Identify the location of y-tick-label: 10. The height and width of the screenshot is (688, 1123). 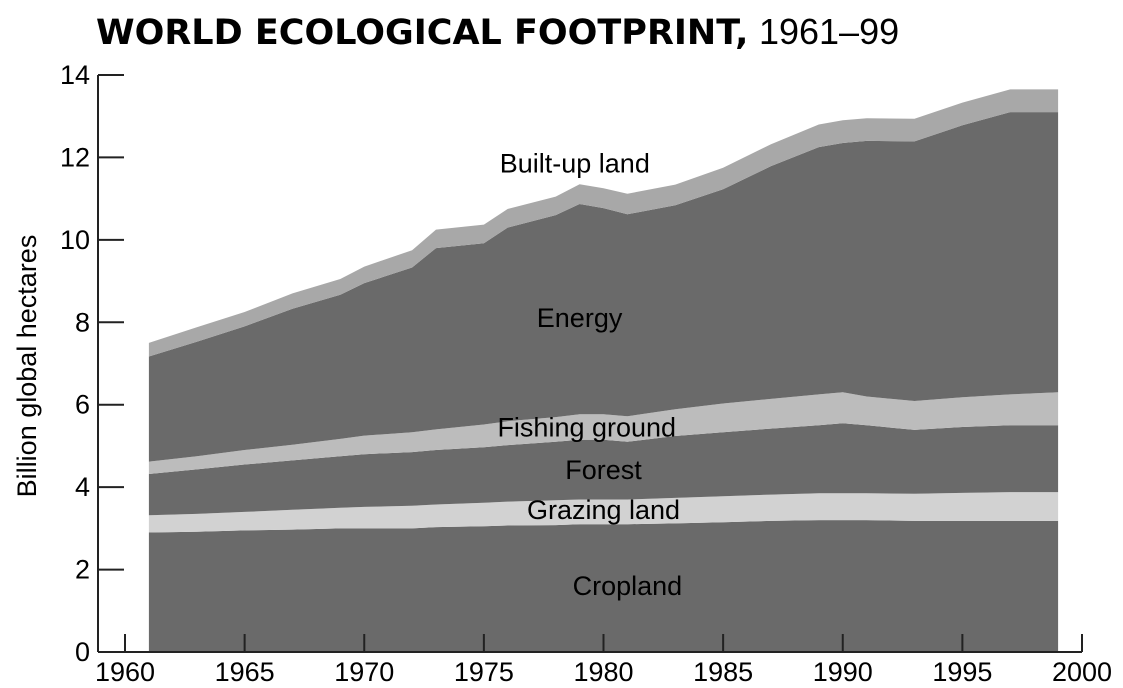
(75, 240).